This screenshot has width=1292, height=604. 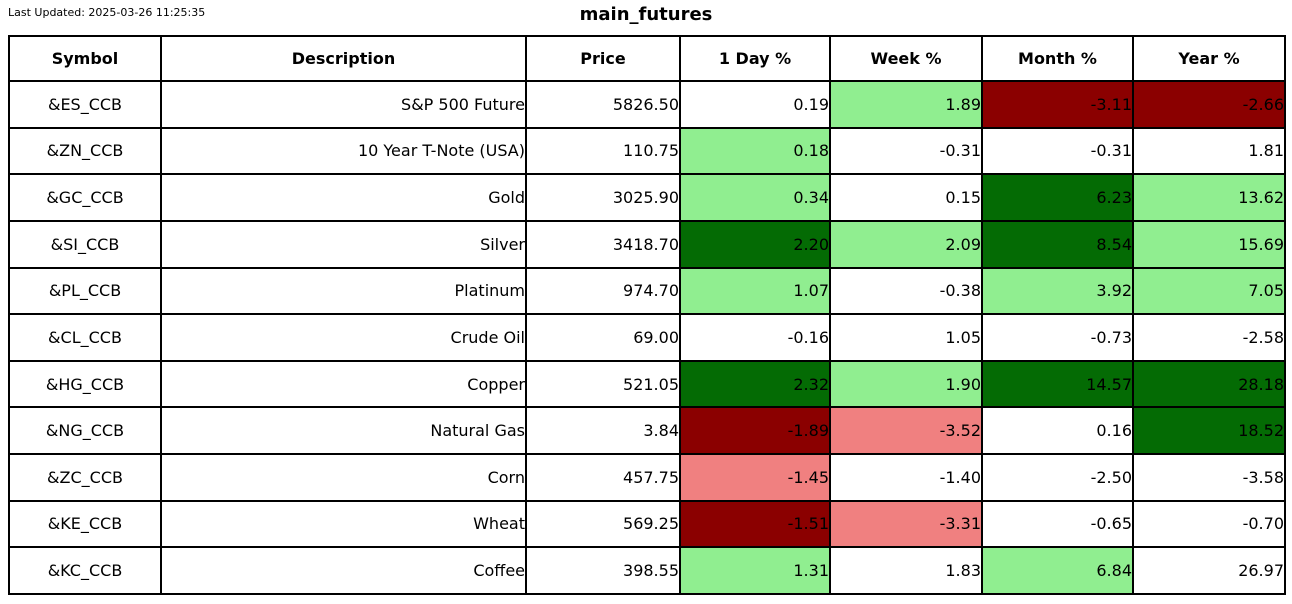 I want to click on cell-week-pct: -3.31, so click(x=906, y=524).